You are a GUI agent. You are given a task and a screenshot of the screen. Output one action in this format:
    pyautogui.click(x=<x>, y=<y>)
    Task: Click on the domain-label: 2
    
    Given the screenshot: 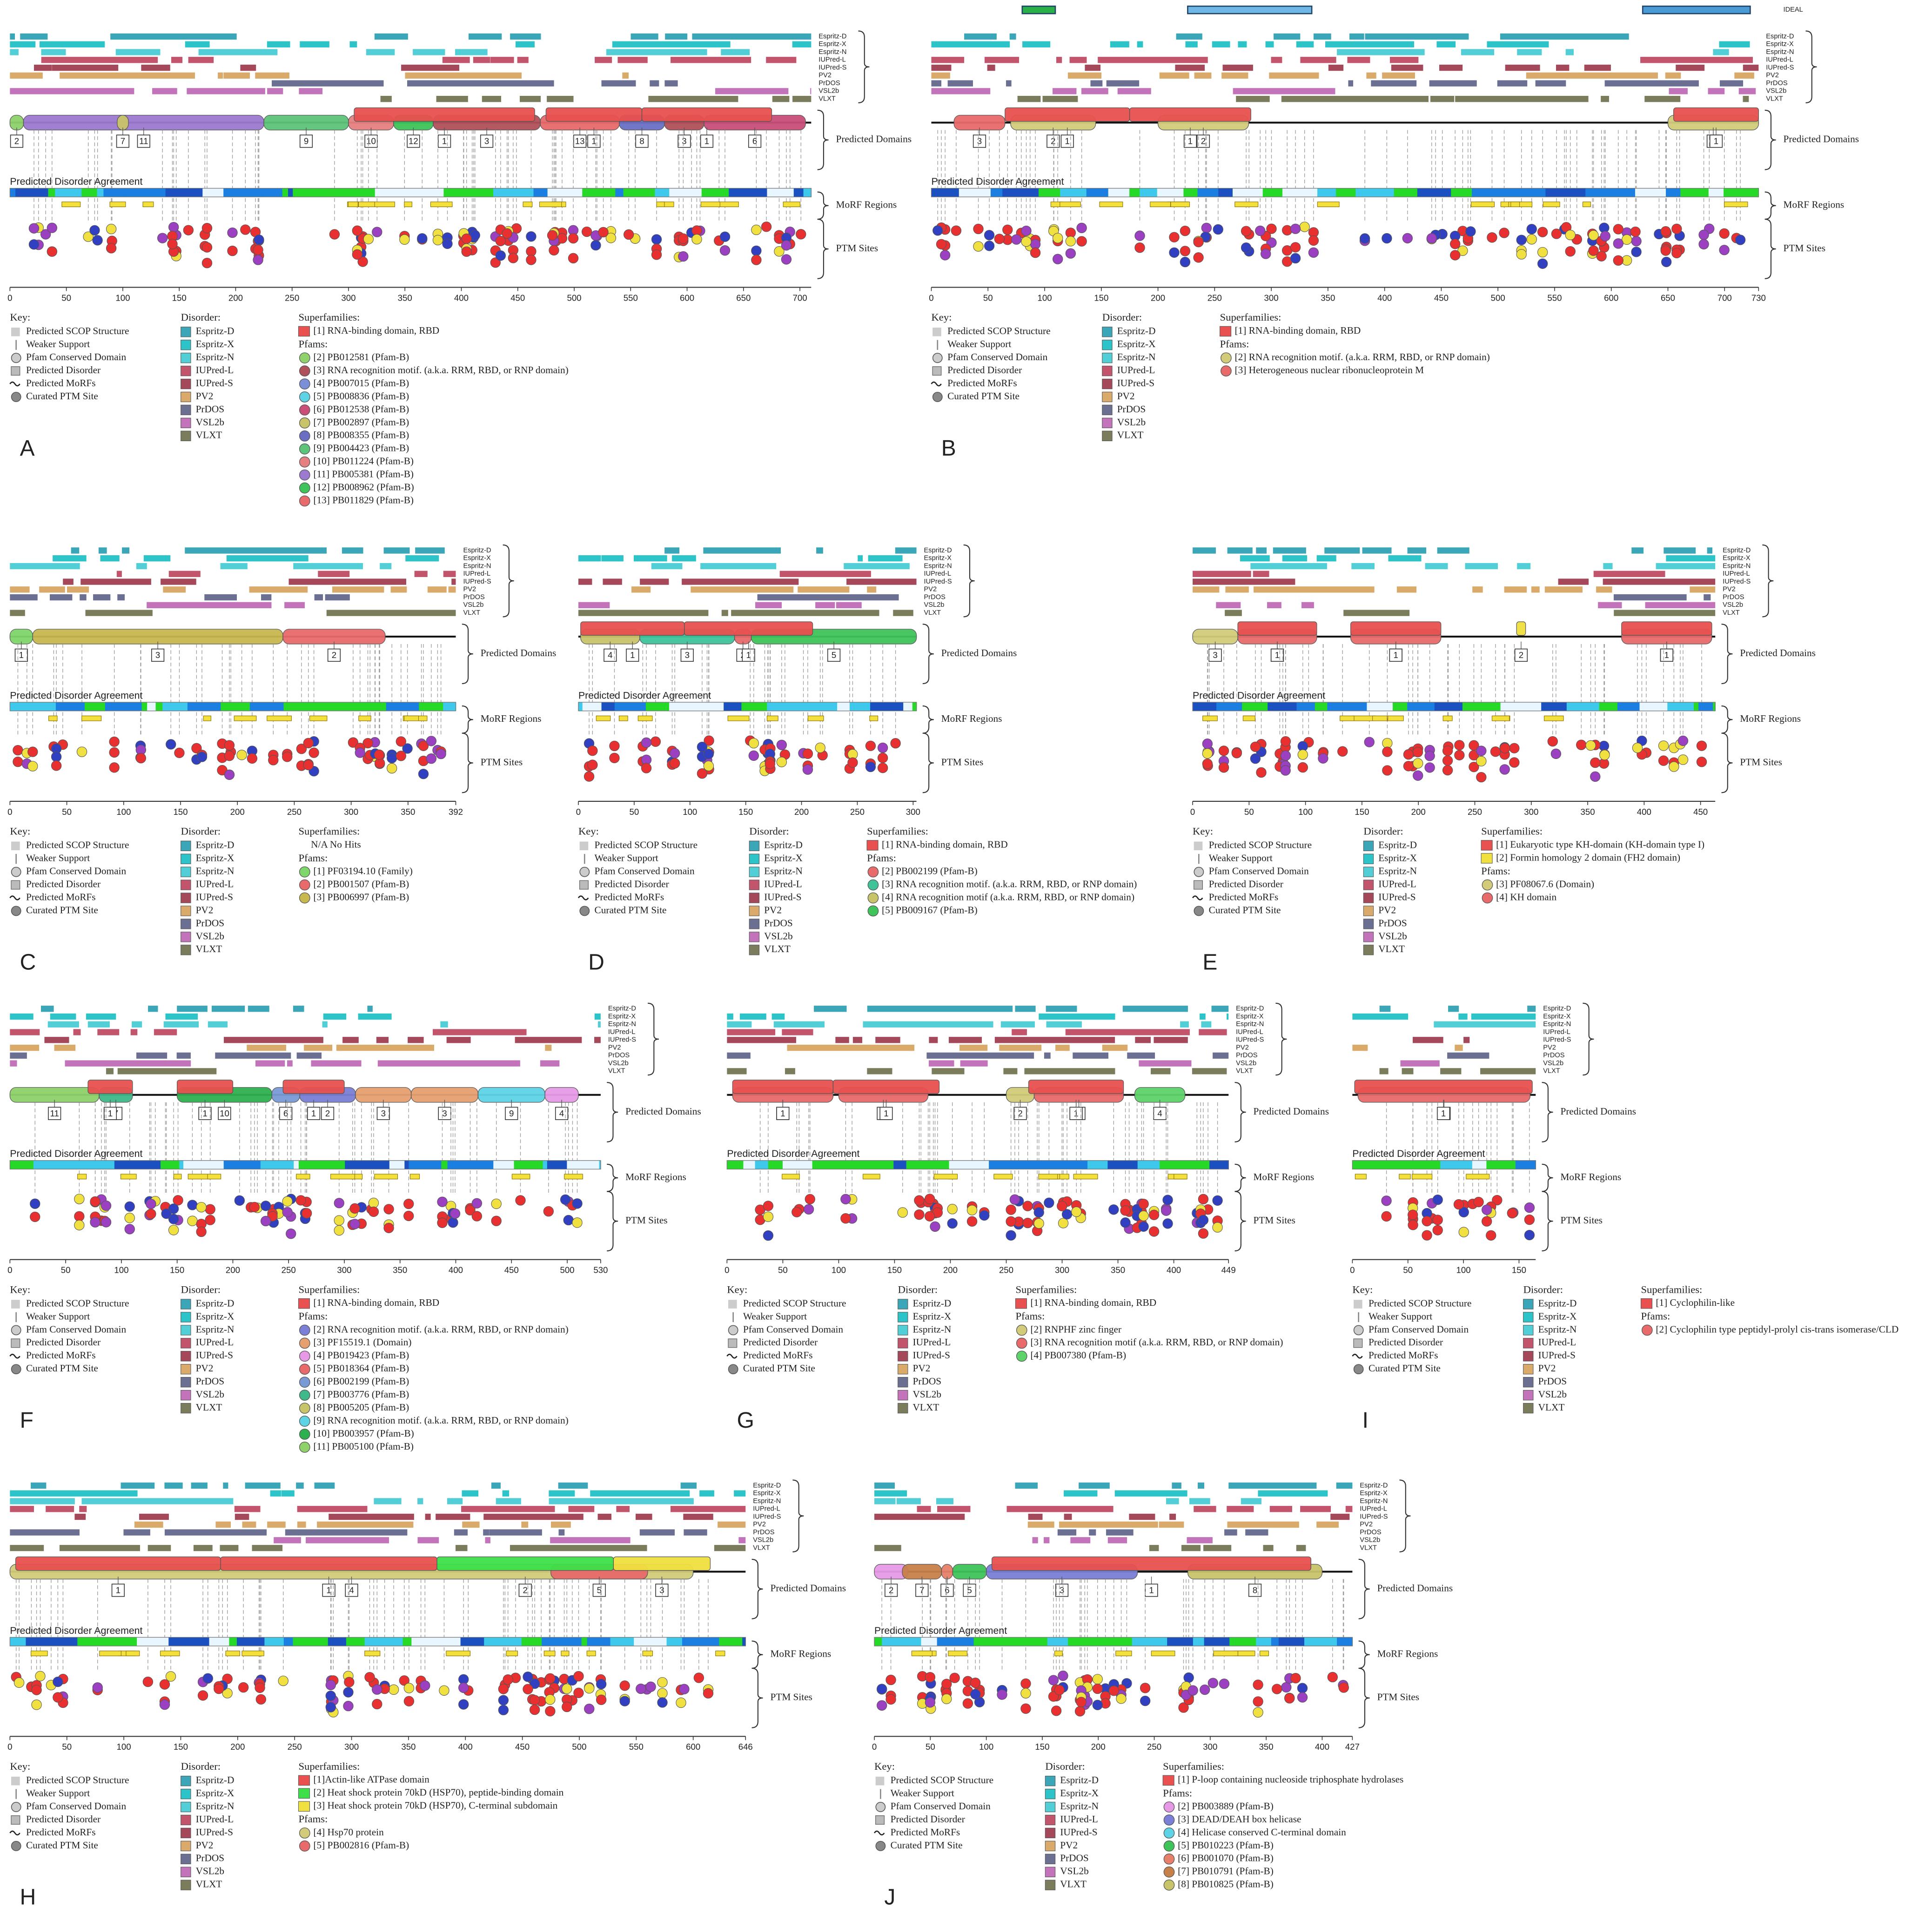 What is the action you would take?
    pyautogui.click(x=334, y=655)
    